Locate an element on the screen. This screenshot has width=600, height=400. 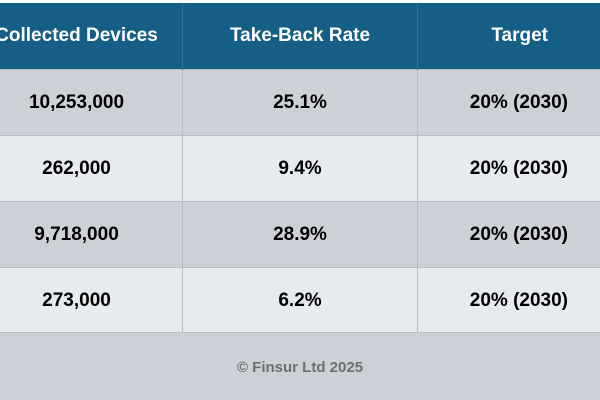
cell-collected-devices: 262,000 is located at coordinates (91, 168).